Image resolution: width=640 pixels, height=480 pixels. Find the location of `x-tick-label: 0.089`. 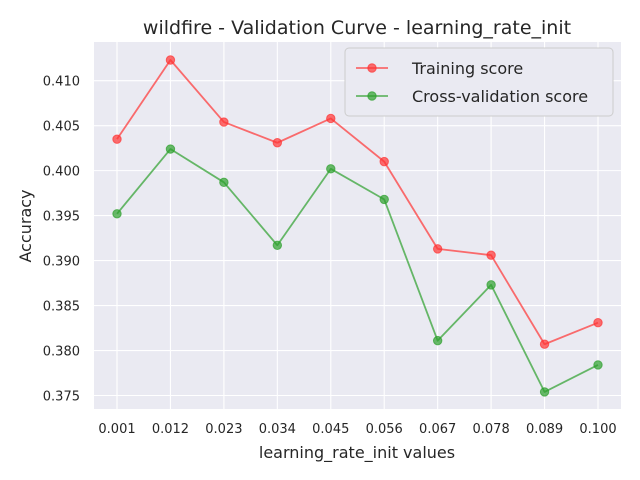

x-tick-label: 0.089 is located at coordinates (544, 429).